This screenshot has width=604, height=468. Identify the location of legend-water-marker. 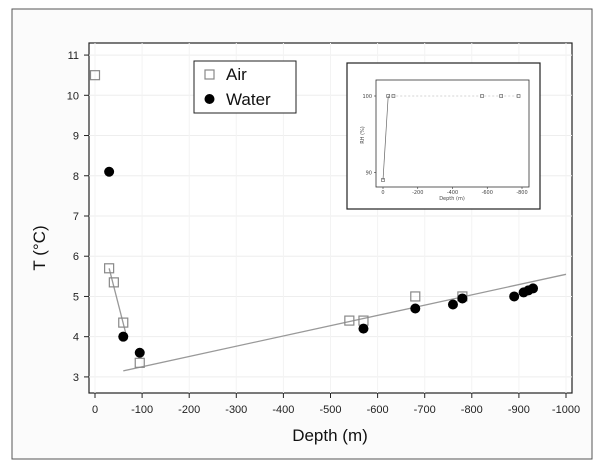
(209, 99).